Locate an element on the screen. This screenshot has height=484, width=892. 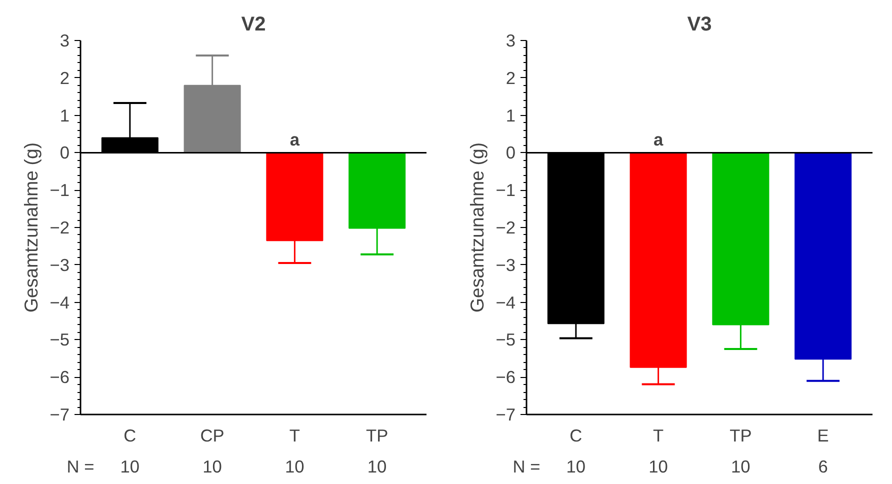
text: 6 is located at coordinates (823, 466).